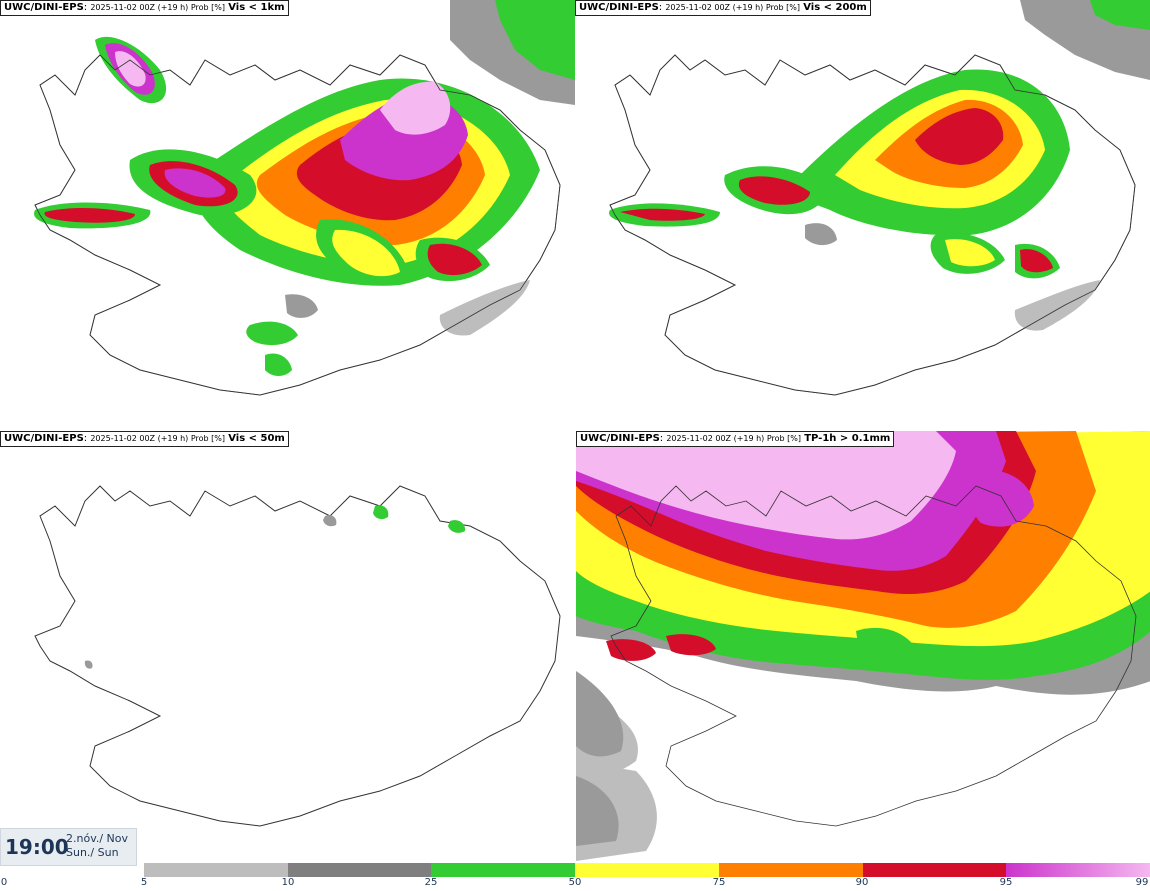 This screenshot has width=1150, height=891. I want to click on time-label: 19:00, so click(37, 847).